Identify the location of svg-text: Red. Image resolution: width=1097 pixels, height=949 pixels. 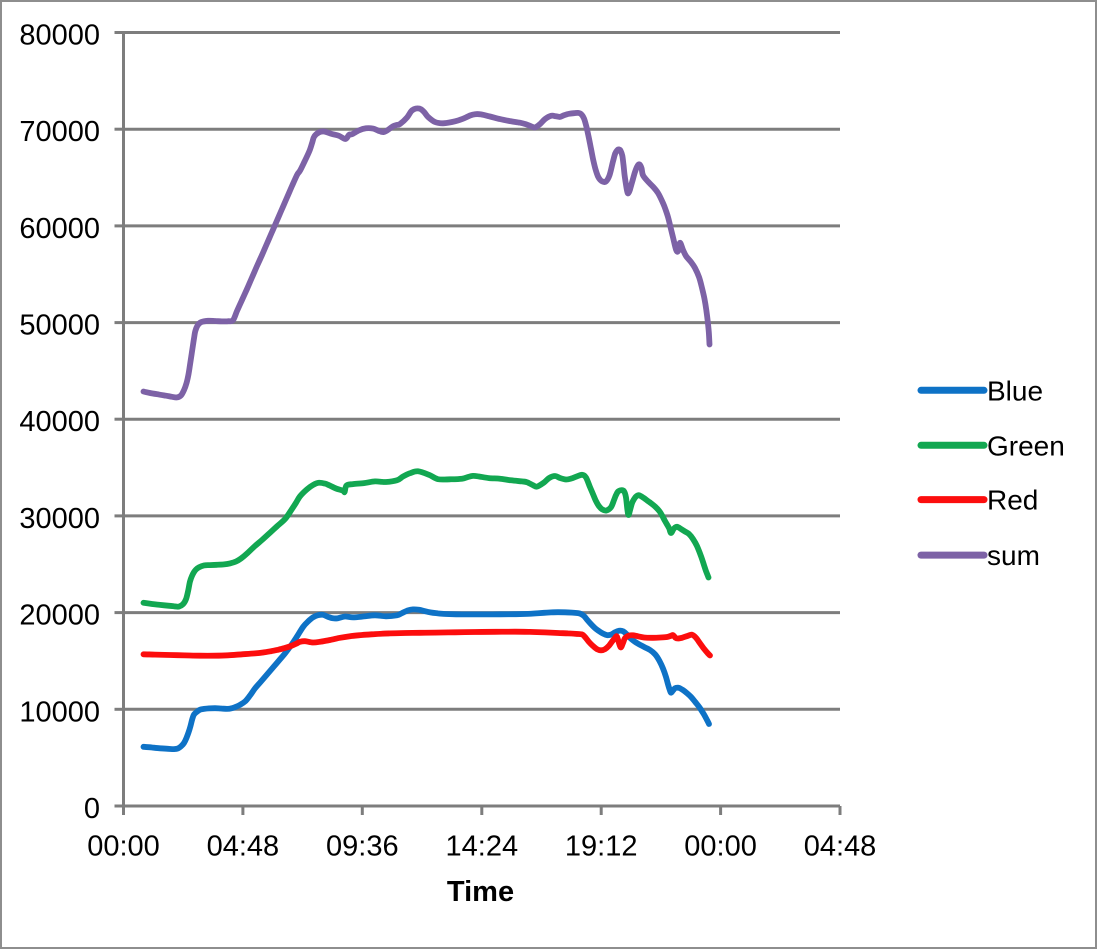
(1012, 500).